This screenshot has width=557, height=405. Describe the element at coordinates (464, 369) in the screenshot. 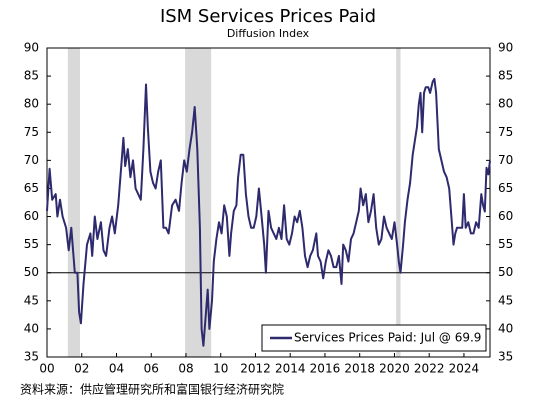

I see `x-tick-label: 2024` at that location.